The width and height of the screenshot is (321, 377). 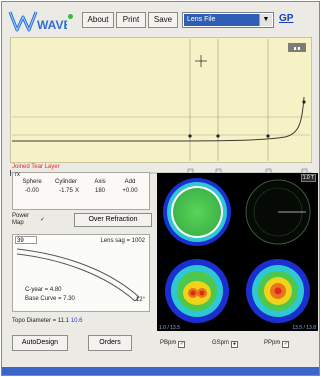 I want to click on connection-status-dot, so click(x=70, y=16).